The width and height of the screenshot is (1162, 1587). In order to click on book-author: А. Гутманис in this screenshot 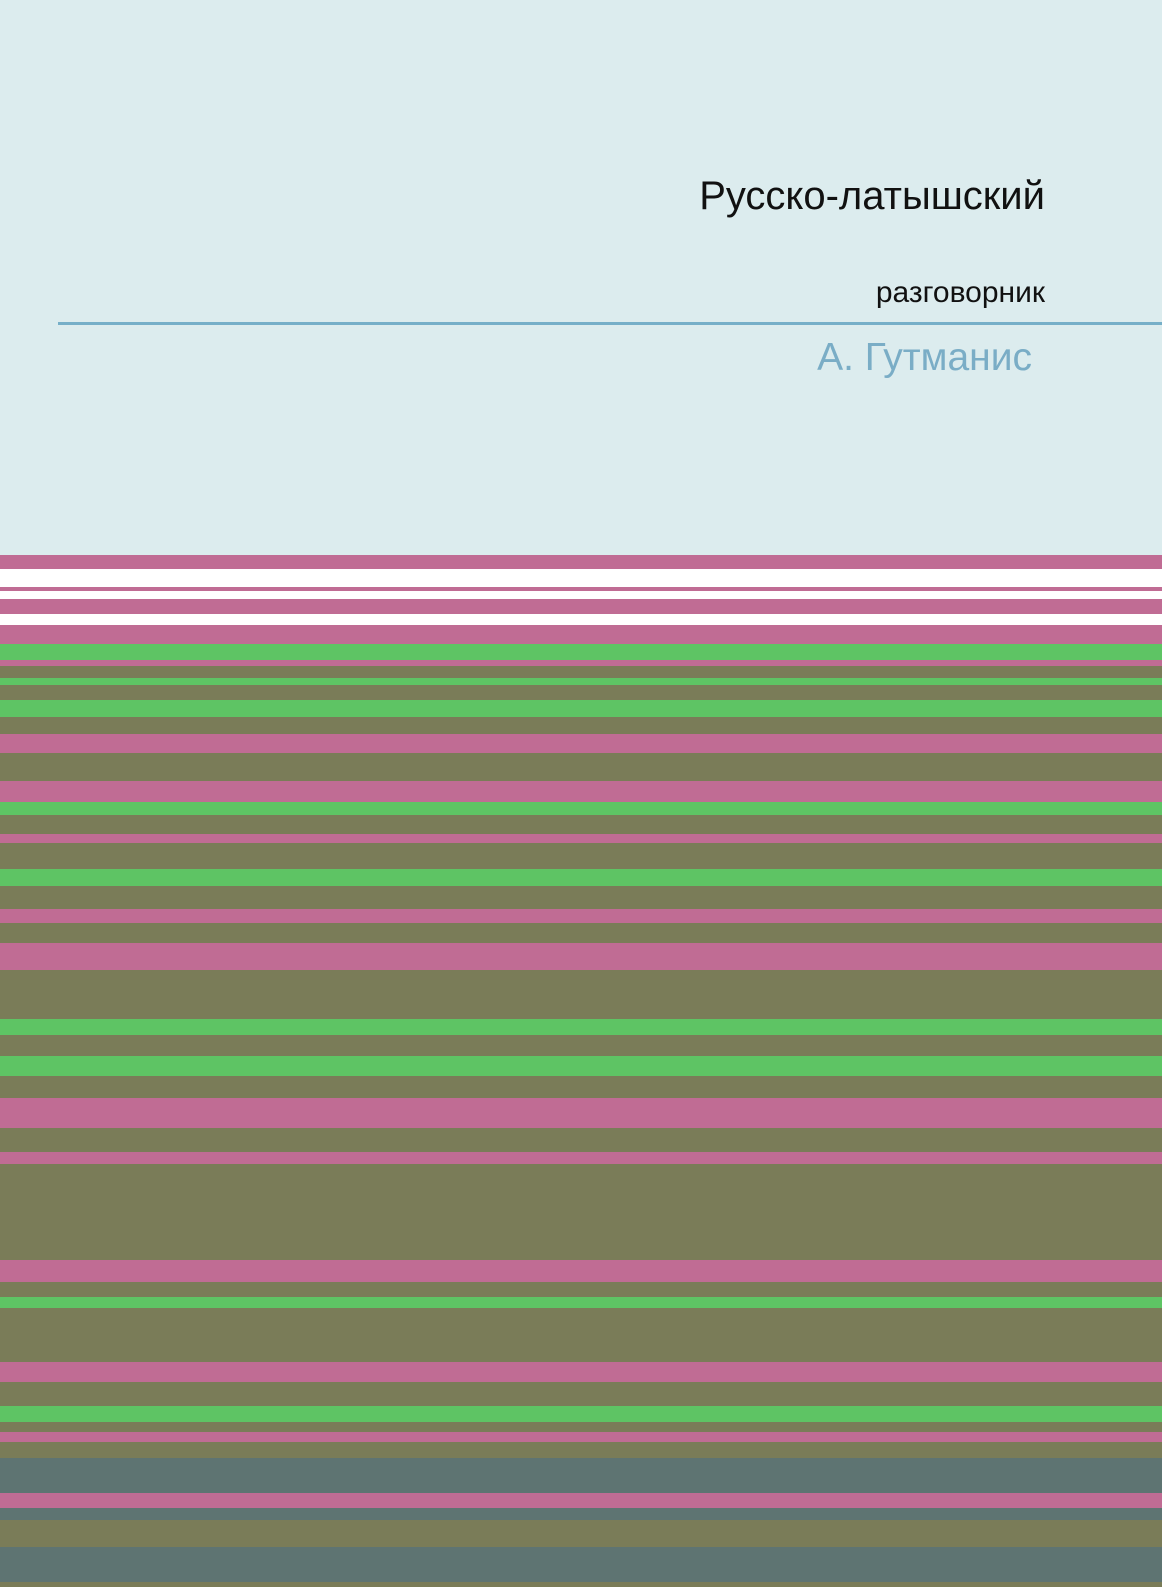, I will do `click(924, 357)`.